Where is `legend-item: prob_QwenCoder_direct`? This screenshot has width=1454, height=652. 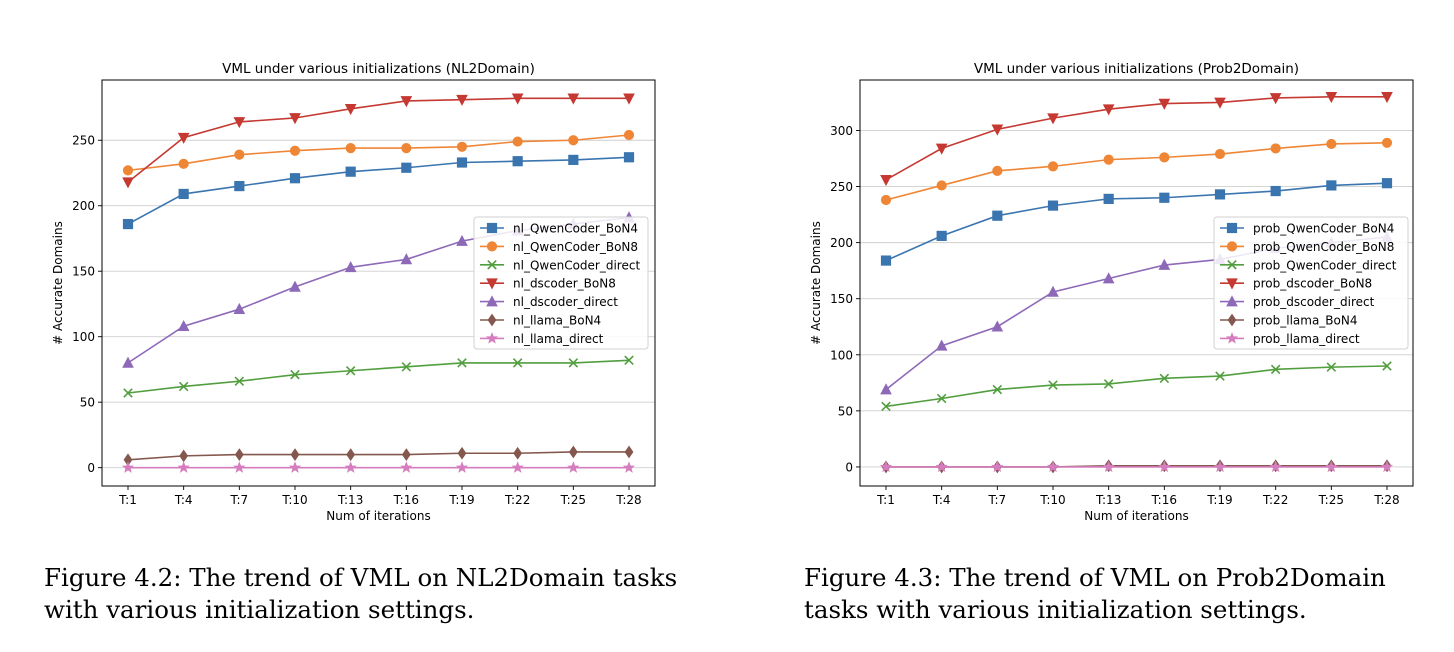 legend-item: prob_QwenCoder_direct is located at coordinates (1308, 265).